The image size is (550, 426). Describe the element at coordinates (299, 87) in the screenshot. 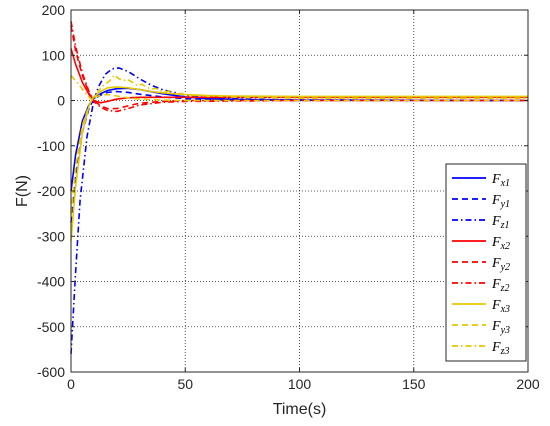

I see `series-line-z3` at that location.